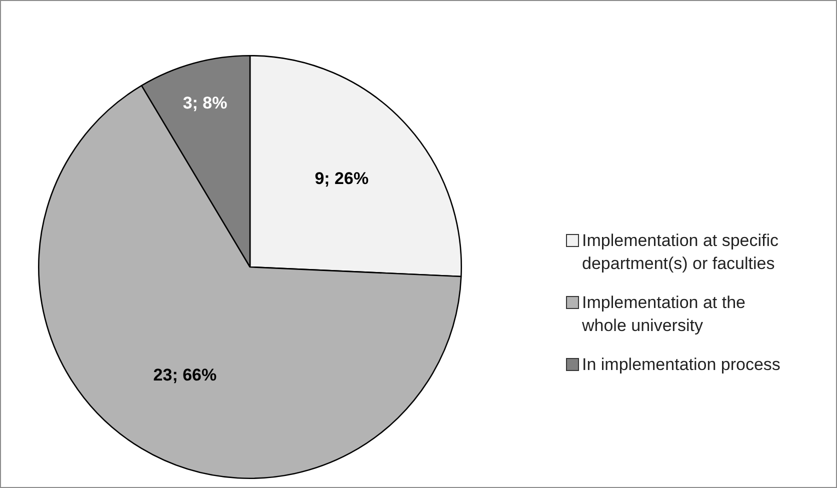 This screenshot has width=837, height=488. I want to click on slice-label: Implementation at specific department(s) or faculties, so click(681, 252).